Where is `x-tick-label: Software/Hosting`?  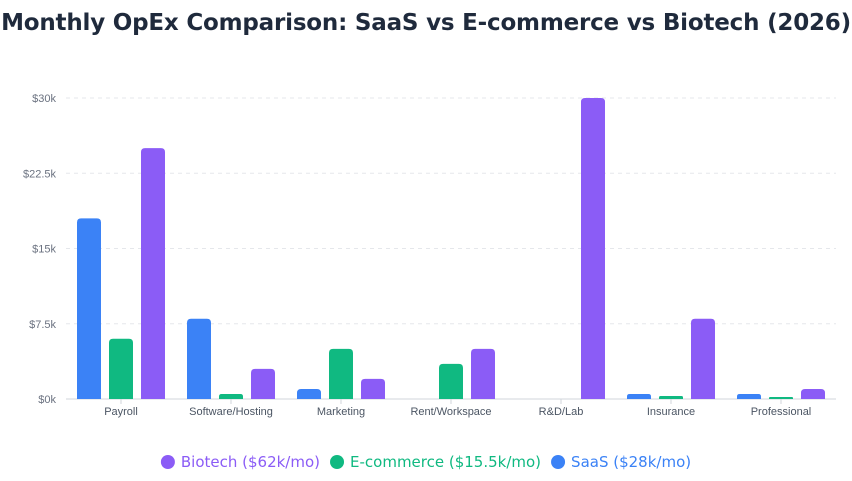
x-tick-label: Software/Hosting is located at coordinates (231, 412).